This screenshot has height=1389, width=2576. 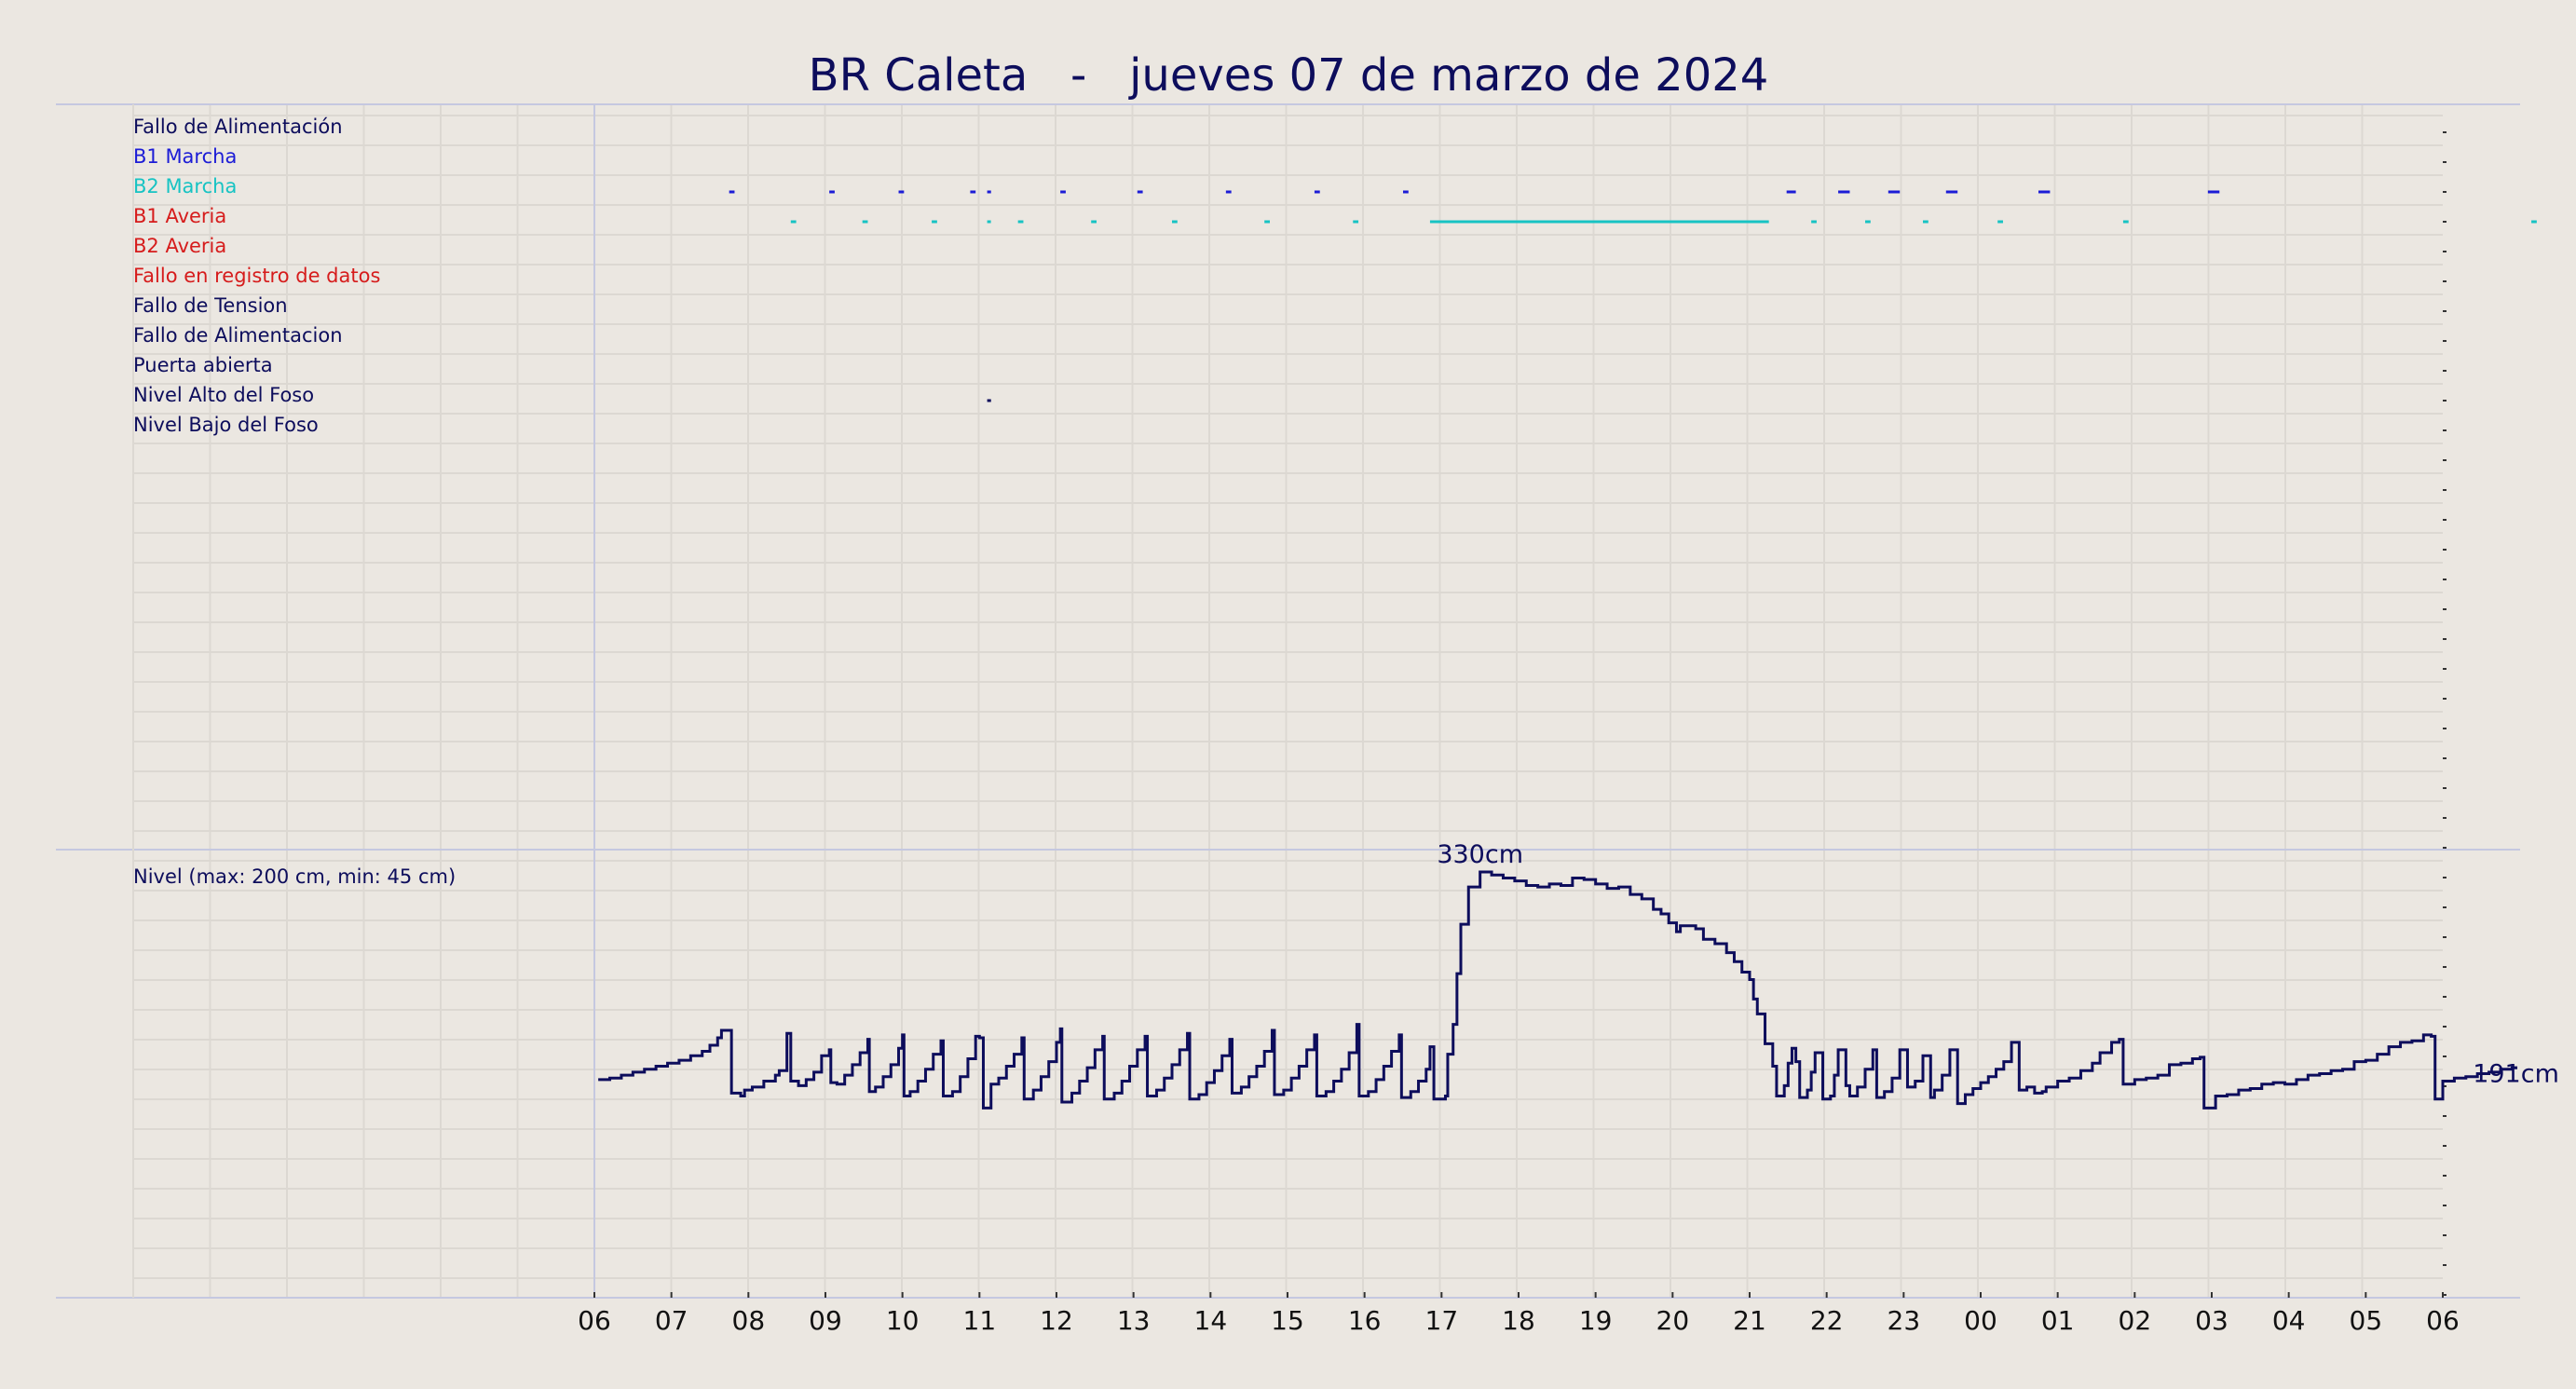 What do you see at coordinates (1211, 1320) in the screenshot?
I see `x-tick-label: 14` at bounding box center [1211, 1320].